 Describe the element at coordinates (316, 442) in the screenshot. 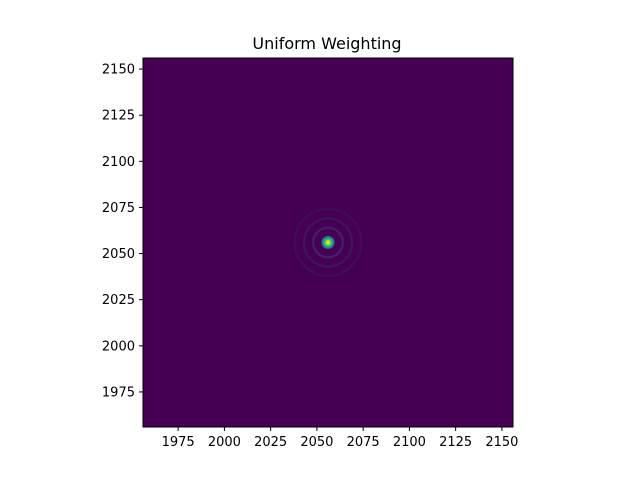

I see `x-tick-label: 2050` at that location.